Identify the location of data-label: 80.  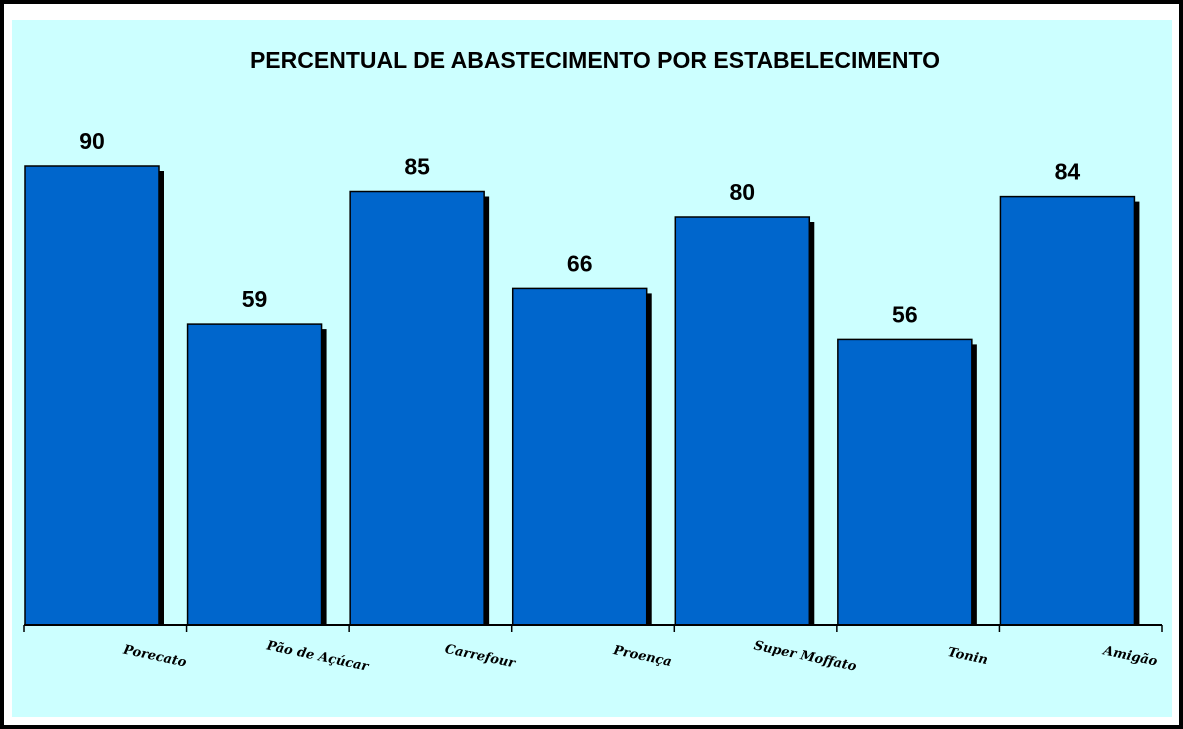
(742, 192).